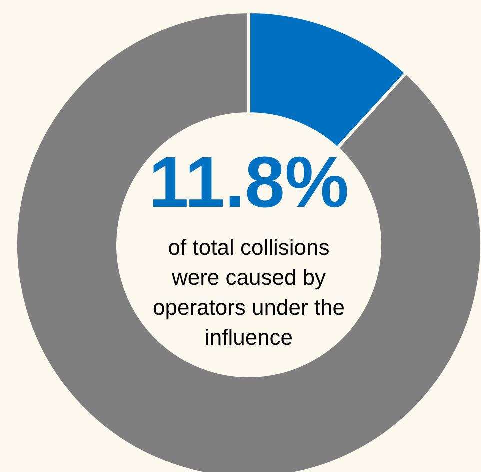 Image resolution: width=481 pixels, height=472 pixels. Describe the element at coordinates (249, 292) in the screenshot. I see `text: of total collisions were caused by operators under the influence` at that location.